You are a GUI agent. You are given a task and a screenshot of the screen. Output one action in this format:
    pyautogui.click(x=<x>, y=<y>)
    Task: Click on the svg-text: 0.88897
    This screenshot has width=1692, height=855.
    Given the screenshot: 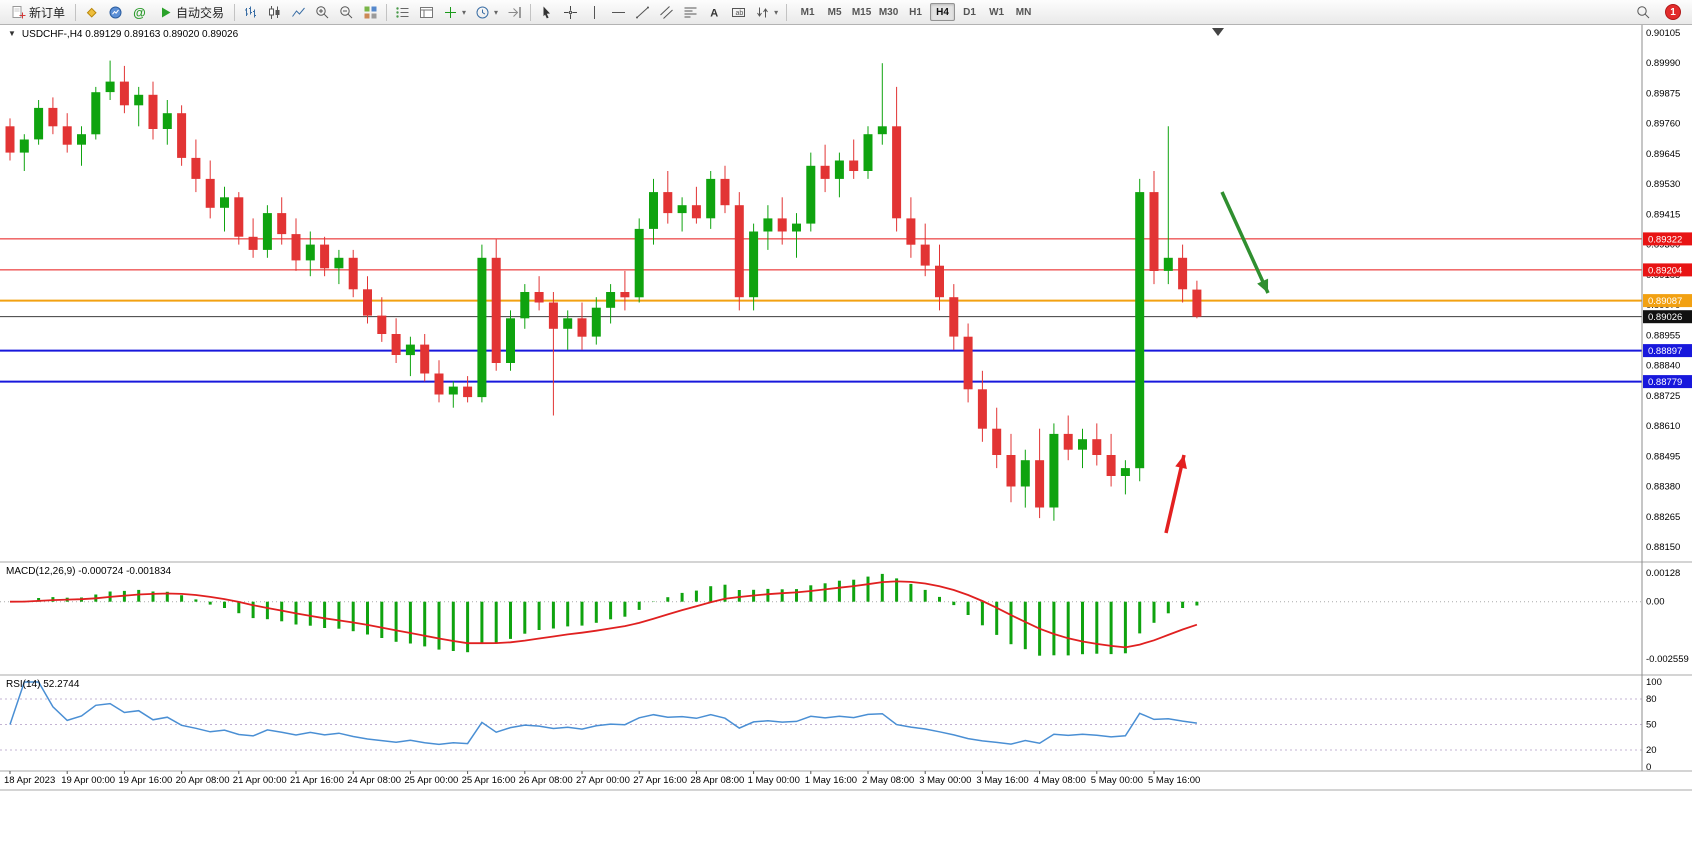 What is the action you would take?
    pyautogui.click(x=1665, y=351)
    